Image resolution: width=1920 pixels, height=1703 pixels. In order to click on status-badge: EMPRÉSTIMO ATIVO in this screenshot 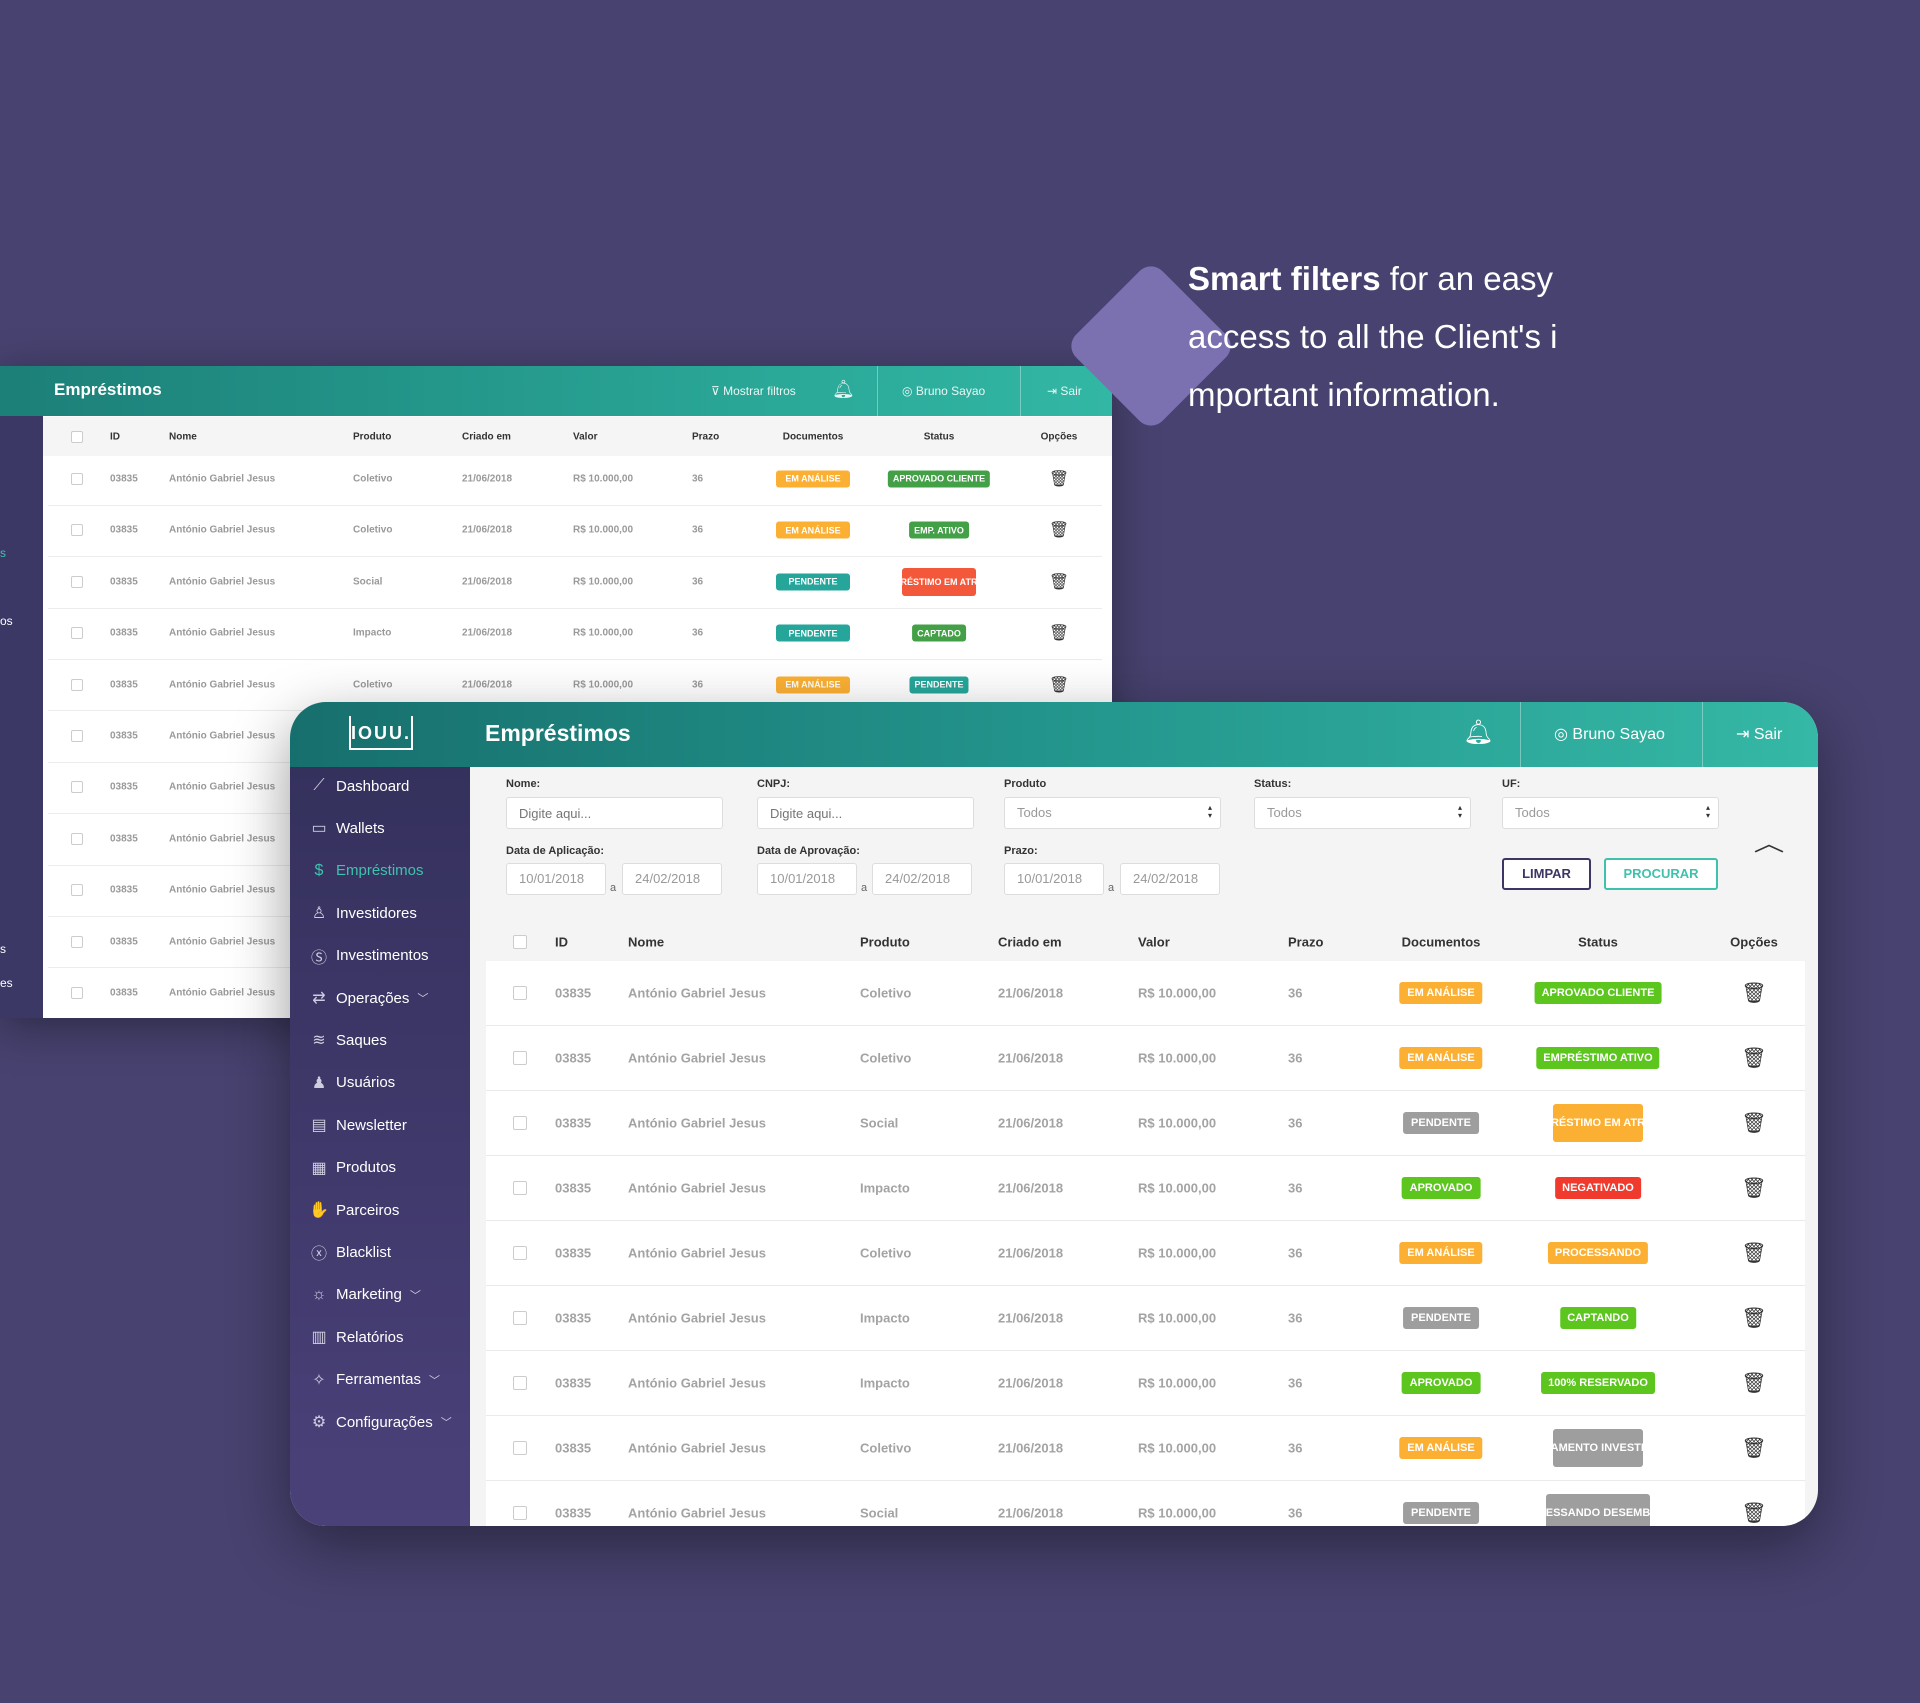, I will do `click(1598, 1058)`.